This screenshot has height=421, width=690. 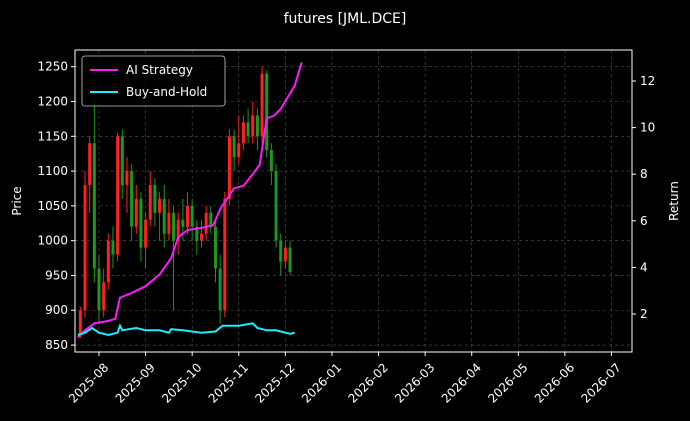 I want to click on y-tick-label: 1100, so click(x=52, y=171).